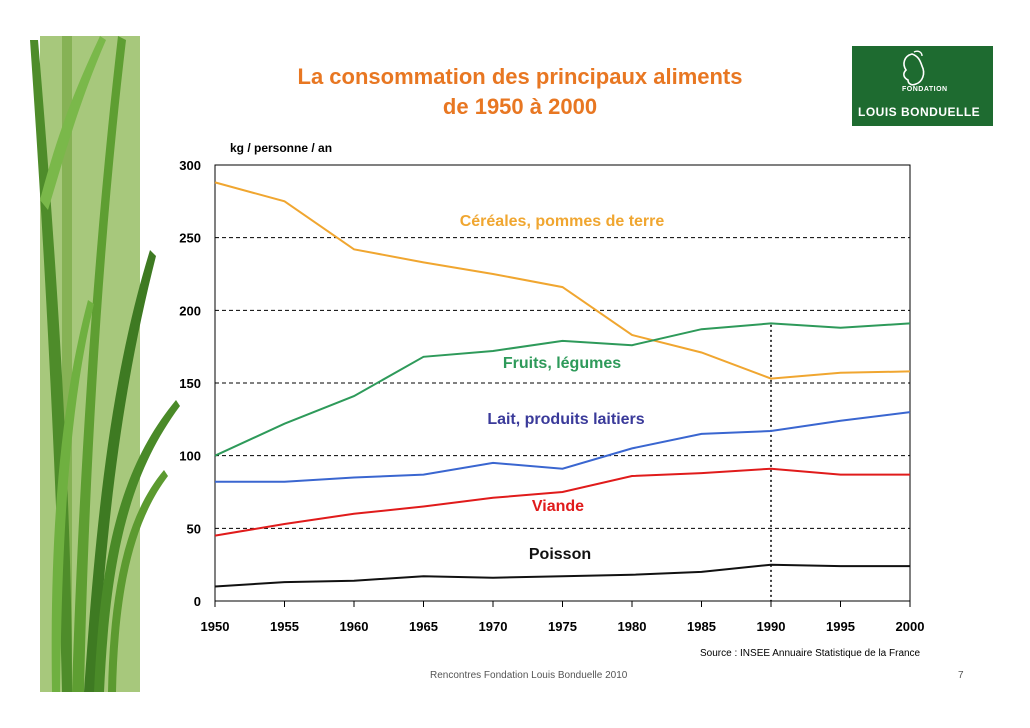 The width and height of the screenshot is (1030, 728). Describe the element at coordinates (67, 364) in the screenshot. I see `green-panel-stripe` at that location.